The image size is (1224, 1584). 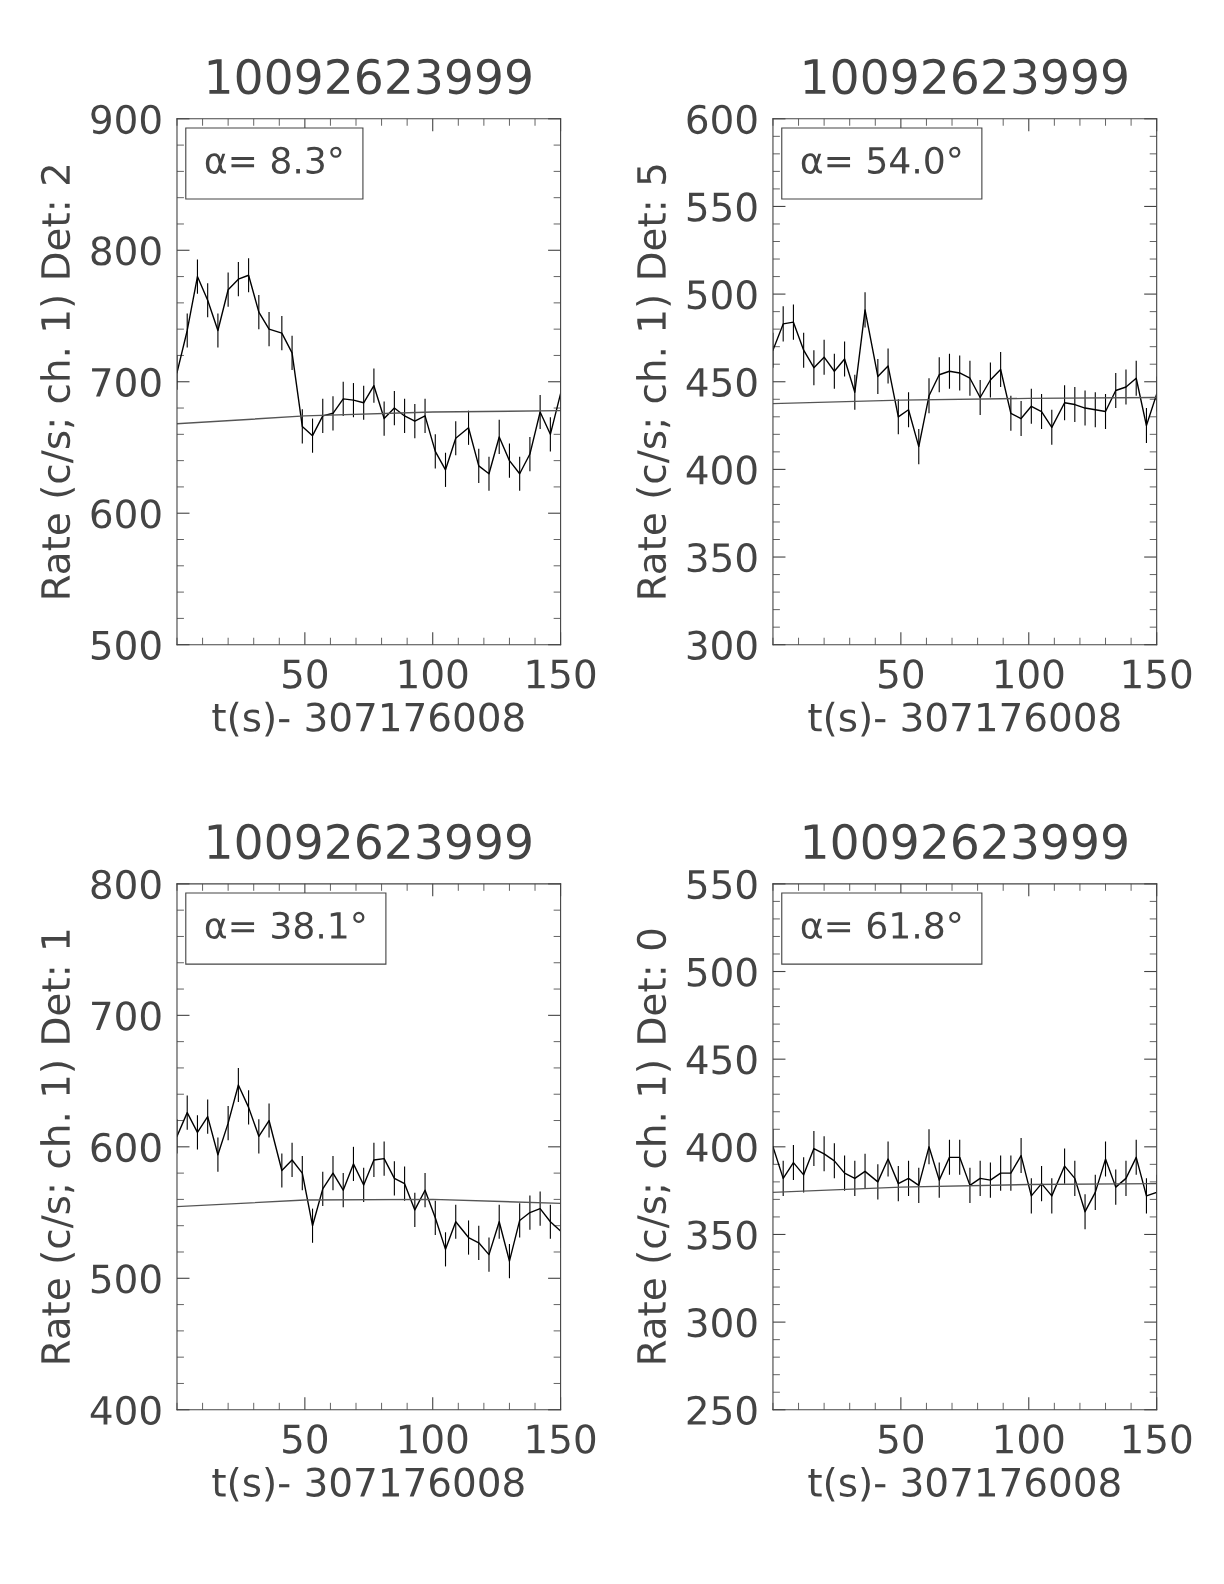 I want to click on y-axis-title: Rate (c/s; ch. 1) Det: 0, so click(x=653, y=1146).